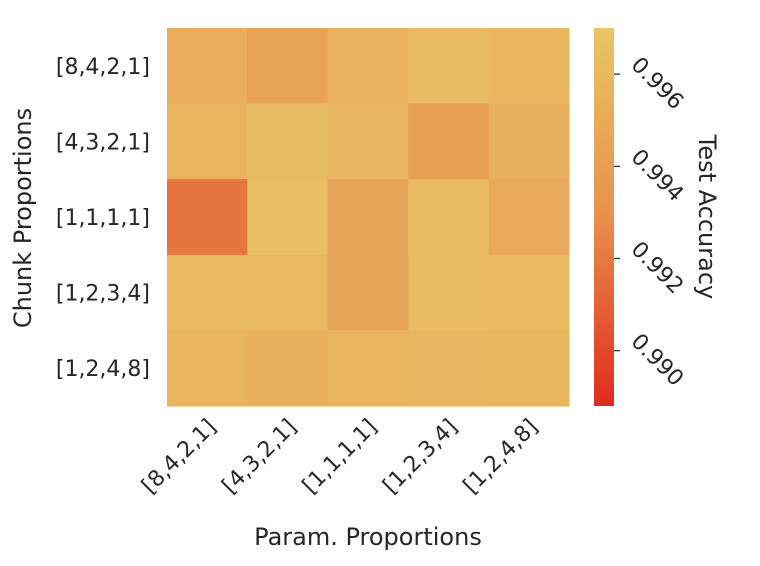  I want to click on x-tick-label: [8,4,2,1], so click(179, 457).